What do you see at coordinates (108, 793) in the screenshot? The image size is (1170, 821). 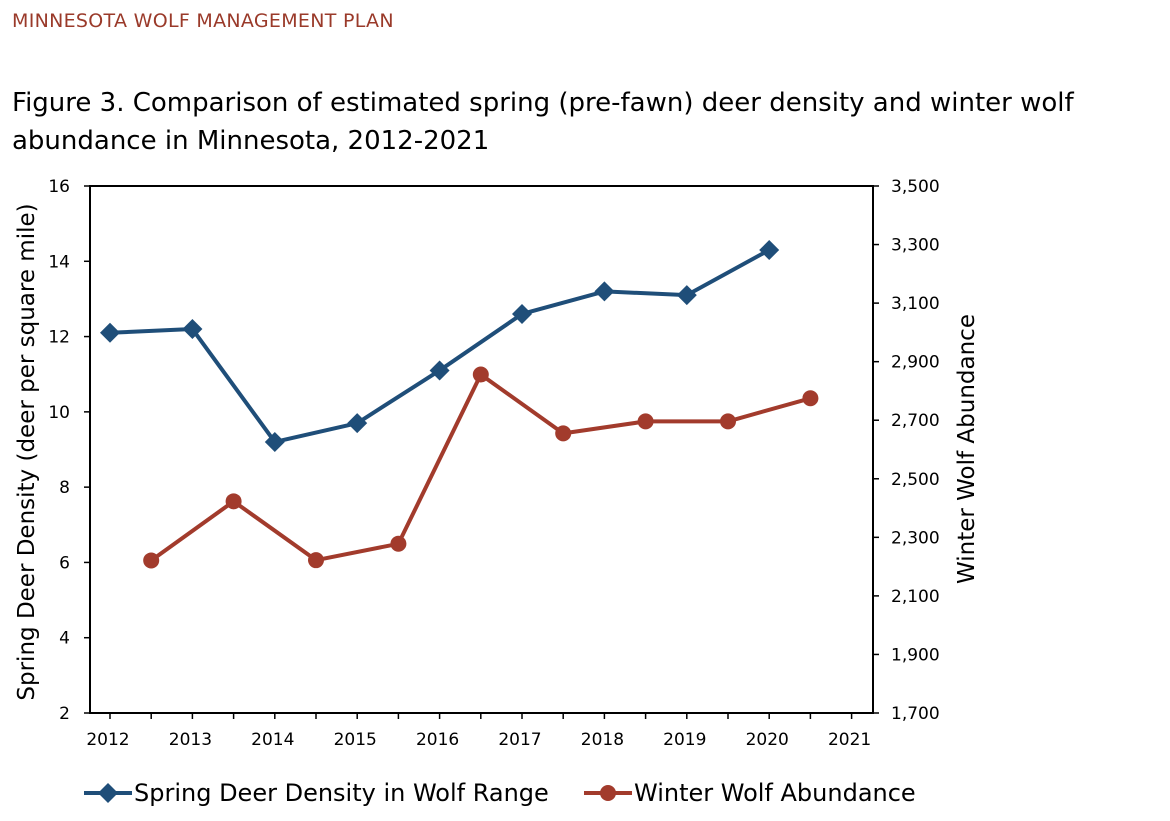 I see `legend-marker-diamond` at bounding box center [108, 793].